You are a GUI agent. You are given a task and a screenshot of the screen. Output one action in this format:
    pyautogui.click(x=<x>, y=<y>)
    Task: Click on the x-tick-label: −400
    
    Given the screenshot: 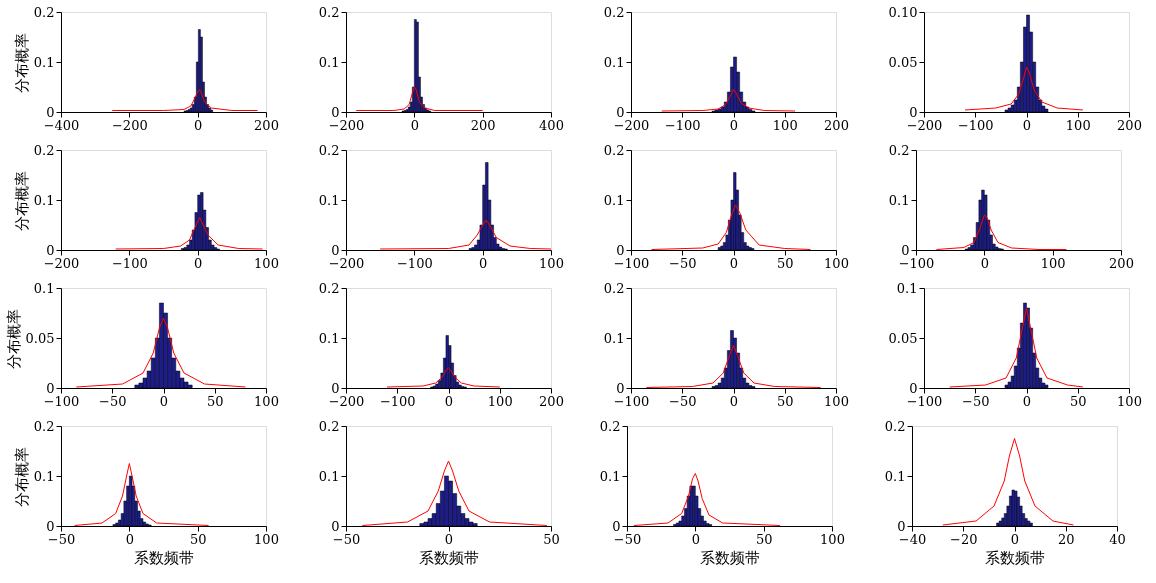 What is the action you would take?
    pyautogui.click(x=61, y=125)
    